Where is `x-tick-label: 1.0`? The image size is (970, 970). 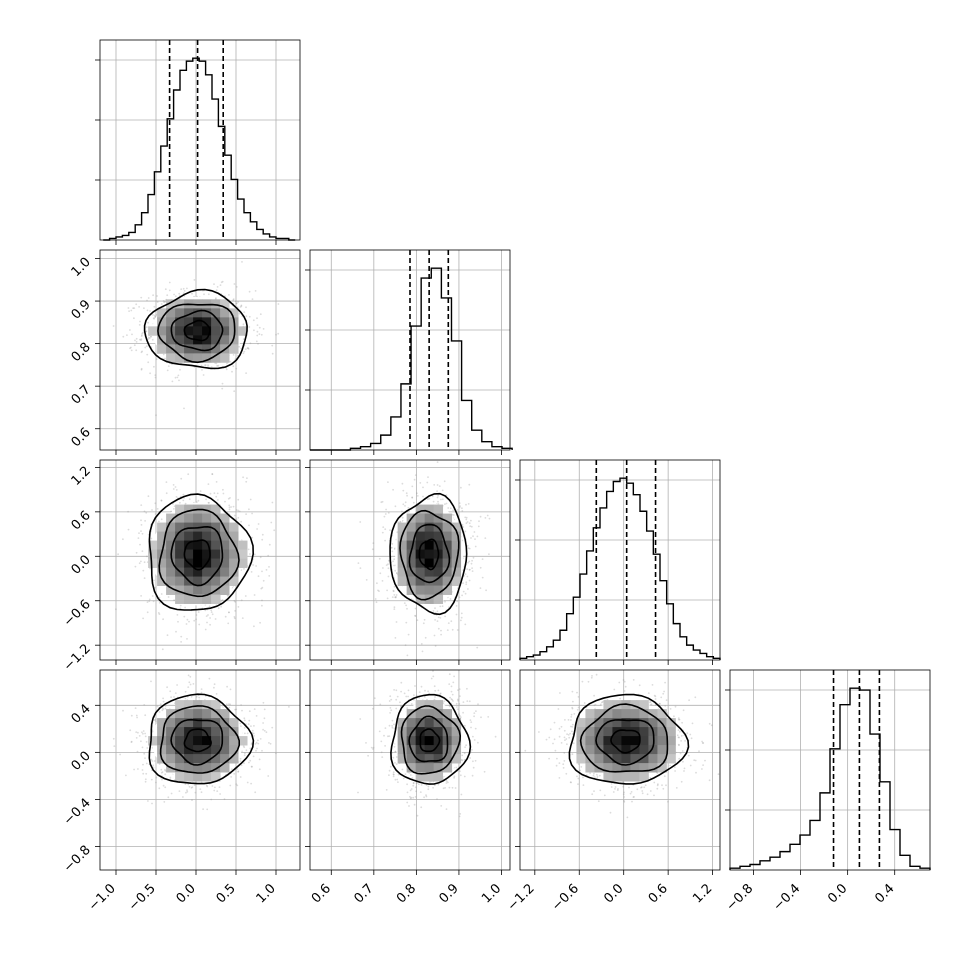 x-tick-label: 1.0 is located at coordinates (491, 893).